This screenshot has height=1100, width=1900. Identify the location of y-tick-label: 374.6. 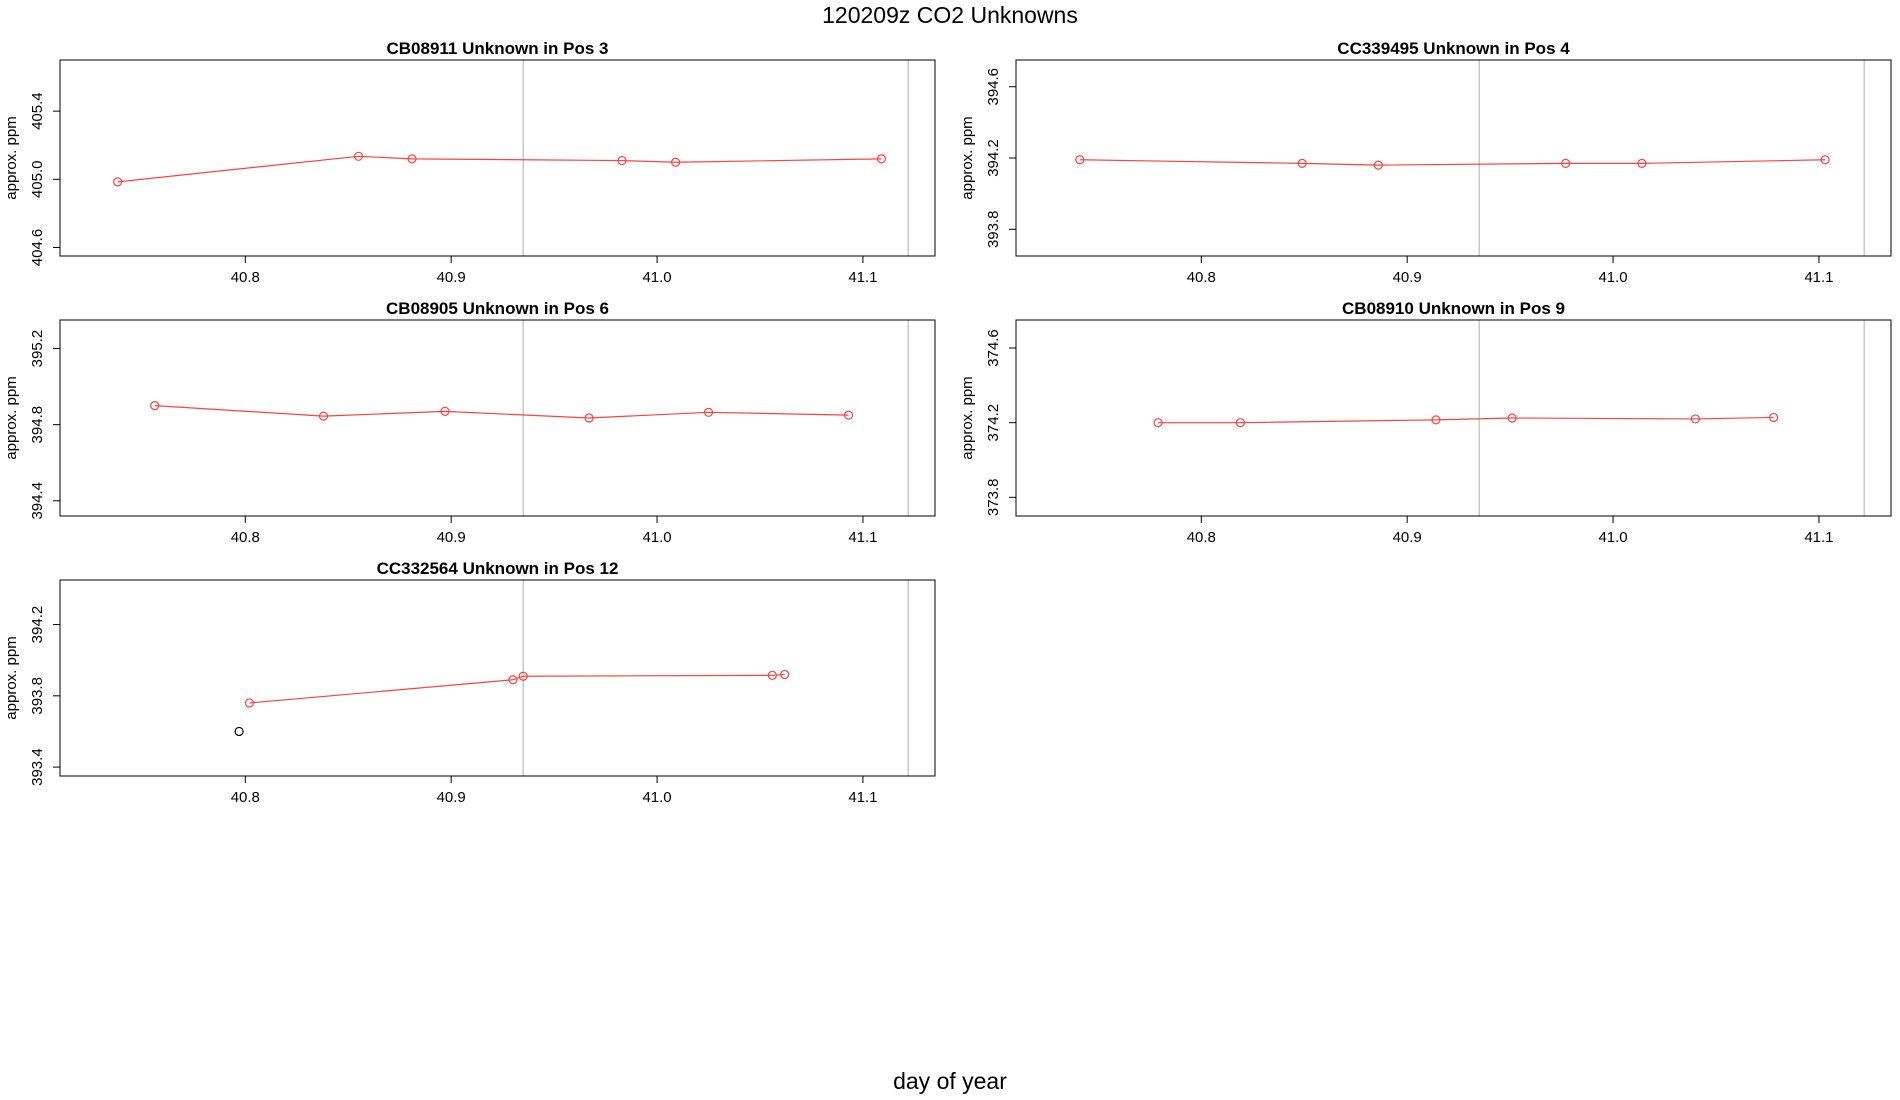
(993, 348).